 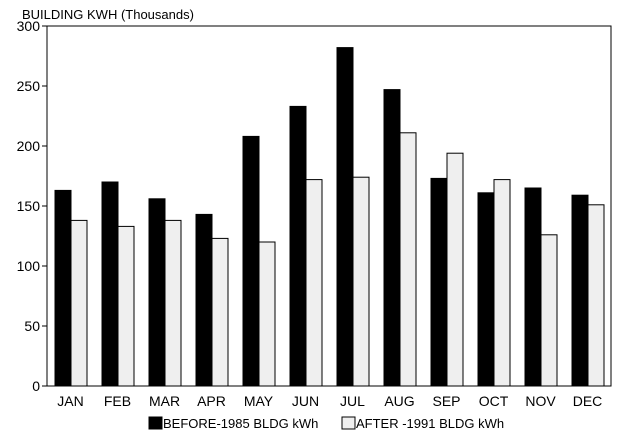 I want to click on y-axis: 0 50 100 150 200 250 300, so click(x=32, y=206).